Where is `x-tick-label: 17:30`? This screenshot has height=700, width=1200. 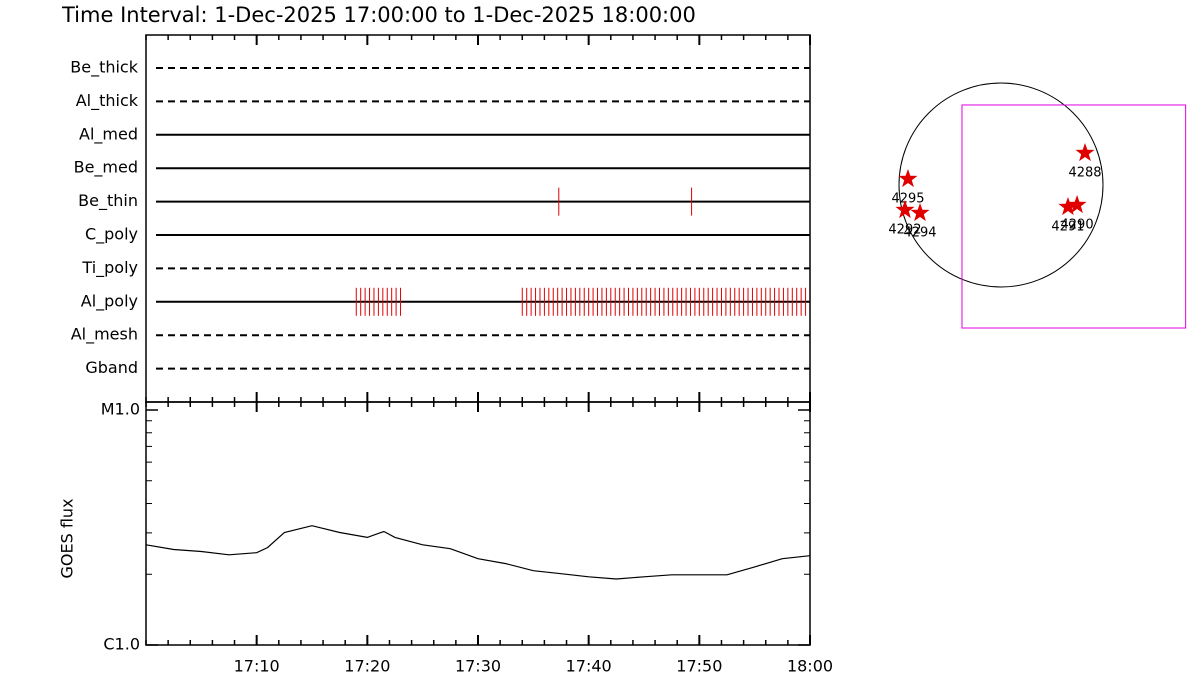
x-tick-label: 17:30 is located at coordinates (478, 666).